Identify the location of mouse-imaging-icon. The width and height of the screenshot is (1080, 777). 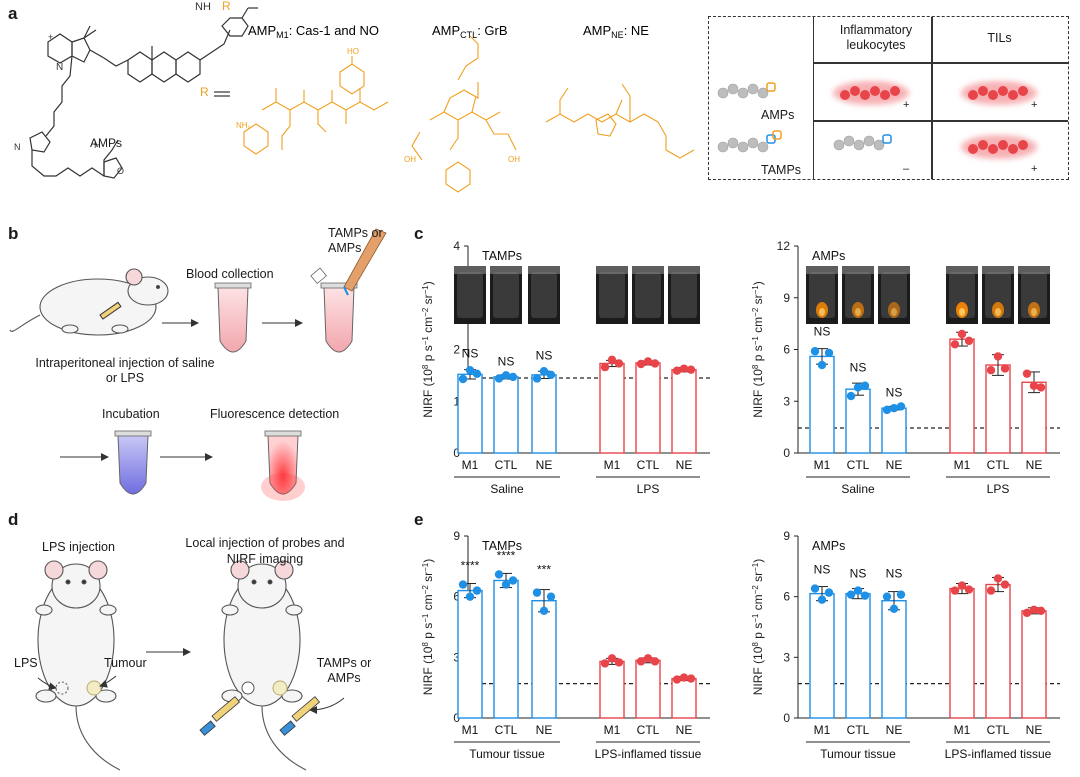
(264, 665).